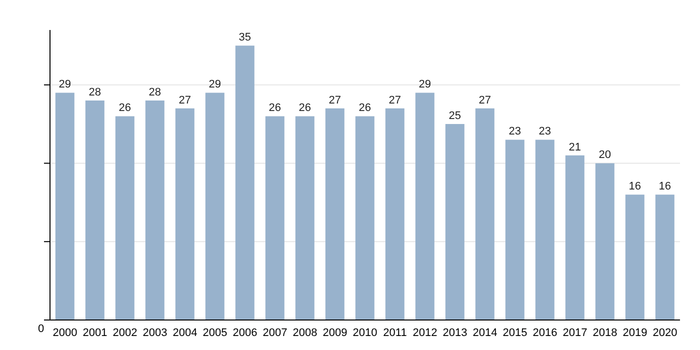 Image resolution: width=700 pixels, height=350 pixels. I want to click on x-tick-label: 2006, so click(245, 332).